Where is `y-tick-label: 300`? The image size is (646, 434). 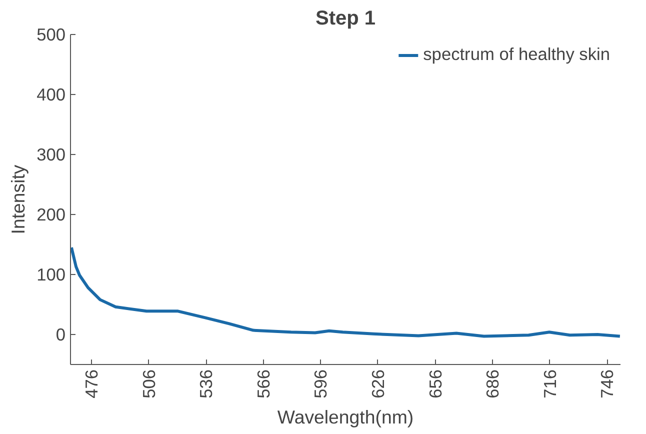 y-tick-label: 300 is located at coordinates (51, 154).